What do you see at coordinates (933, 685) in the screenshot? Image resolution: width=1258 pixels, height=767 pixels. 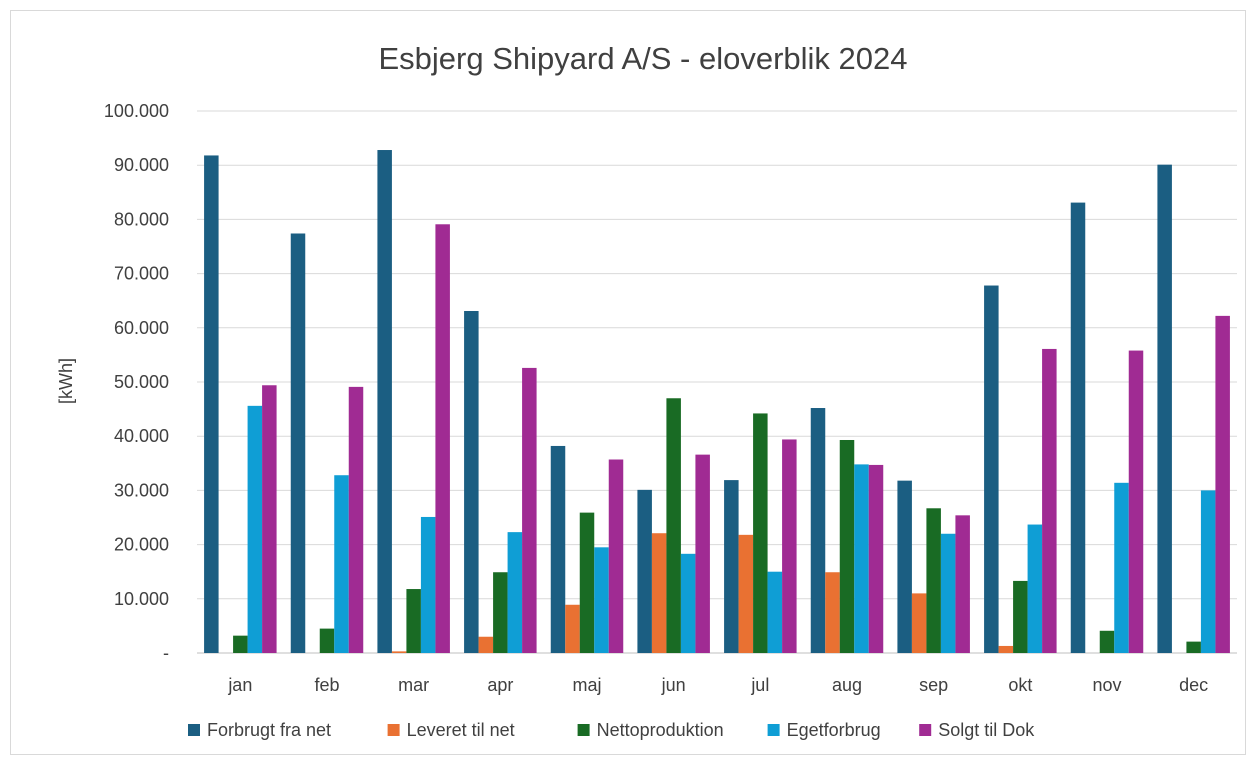 I see `x-tick-label: sep` at bounding box center [933, 685].